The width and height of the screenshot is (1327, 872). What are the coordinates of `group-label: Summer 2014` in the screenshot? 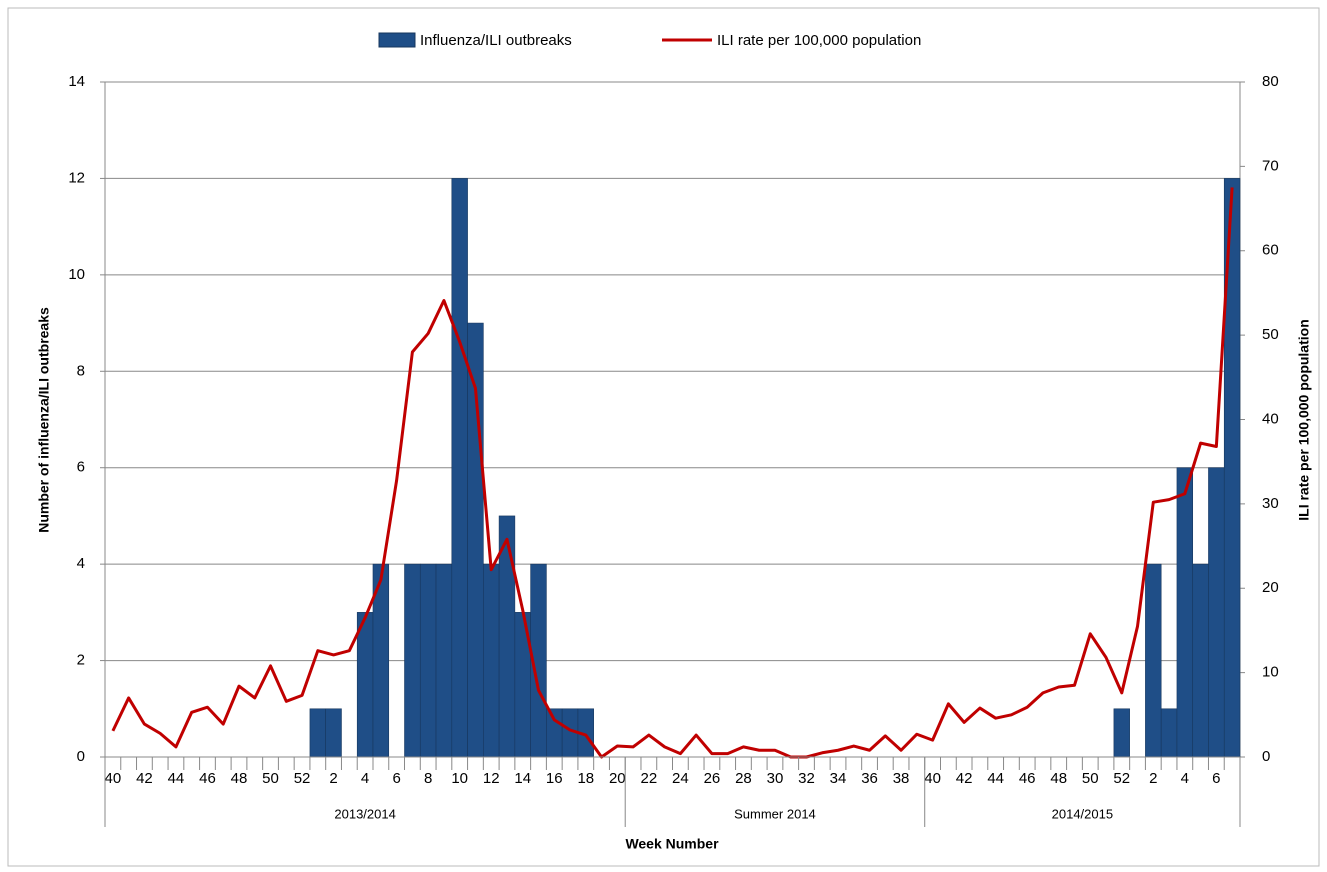 It's located at (775, 813).